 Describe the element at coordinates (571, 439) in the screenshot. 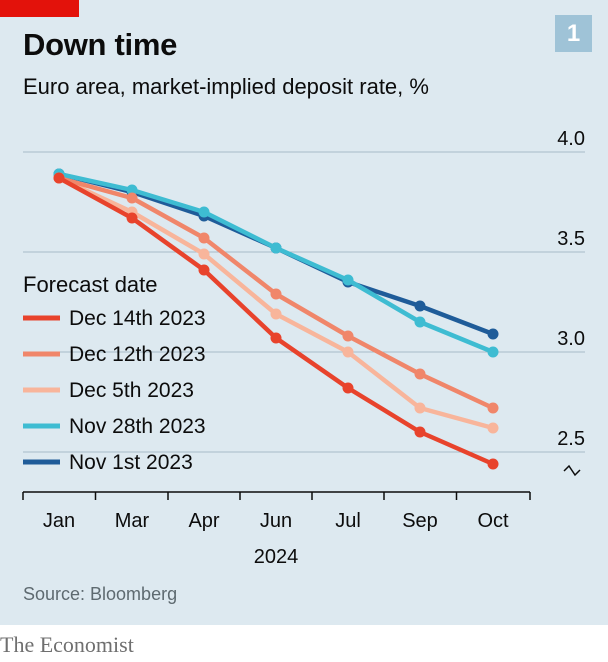

I see `y-tick-label: 2.5` at that location.